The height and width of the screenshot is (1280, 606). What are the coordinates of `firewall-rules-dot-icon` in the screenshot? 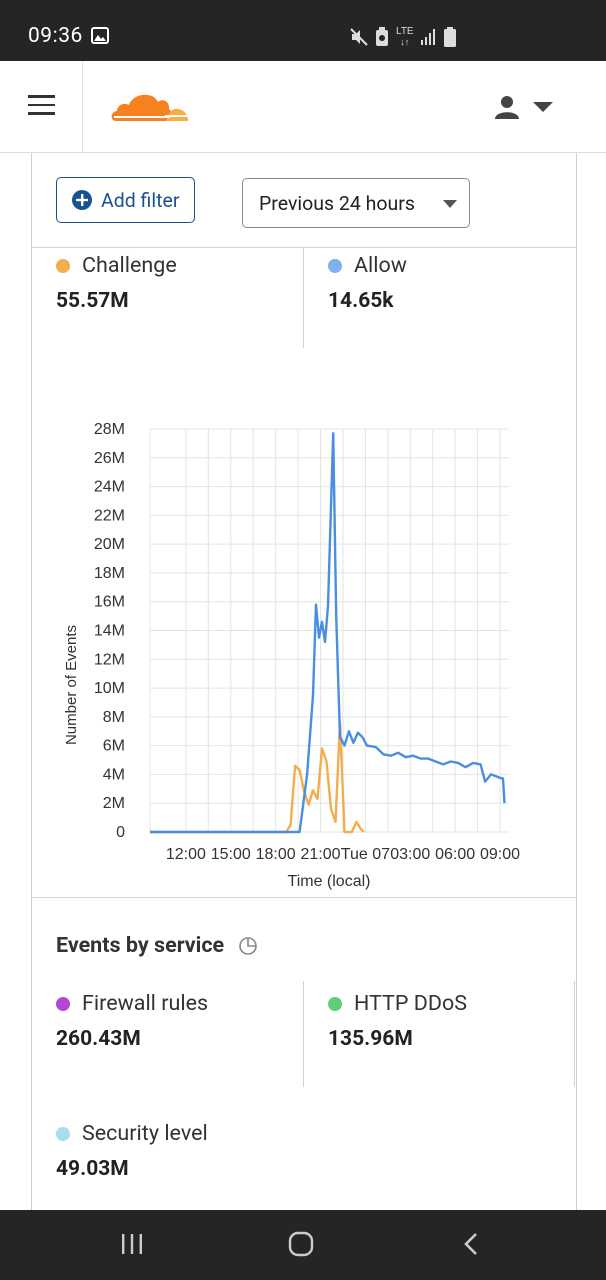 It's located at (63, 1003).